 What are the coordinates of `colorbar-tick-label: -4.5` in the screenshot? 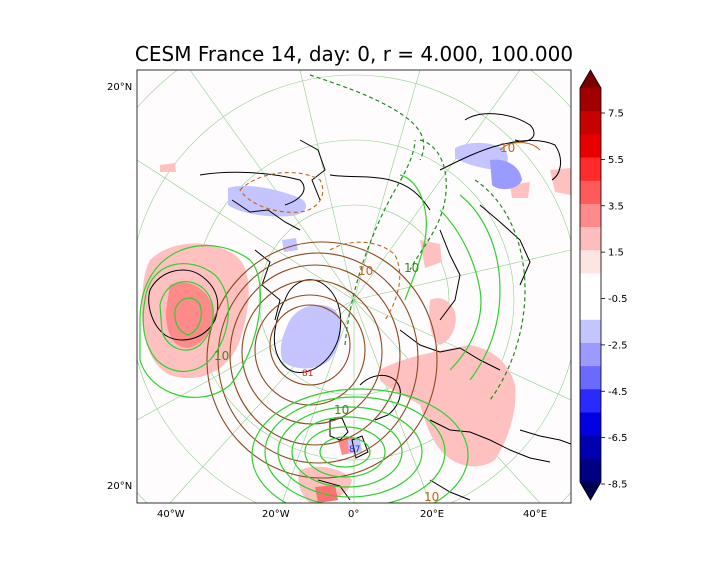 It's located at (618, 392).